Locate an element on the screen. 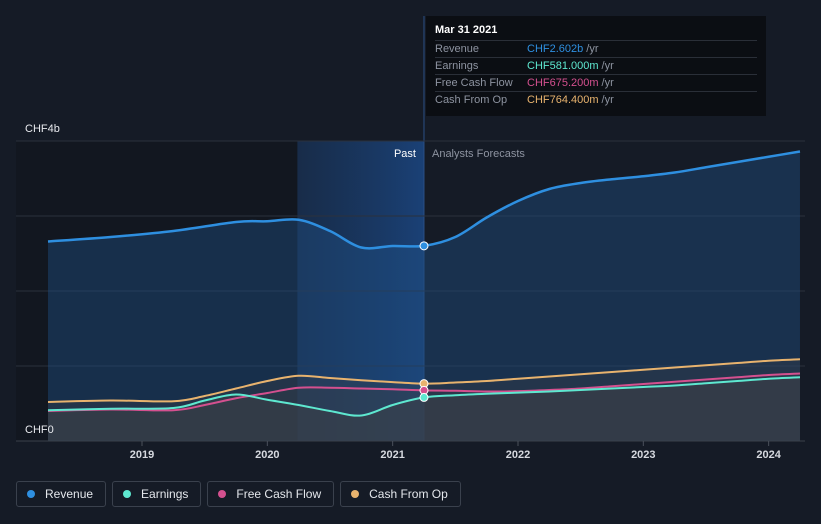  x-tick-label: 2023 is located at coordinates (643, 455).